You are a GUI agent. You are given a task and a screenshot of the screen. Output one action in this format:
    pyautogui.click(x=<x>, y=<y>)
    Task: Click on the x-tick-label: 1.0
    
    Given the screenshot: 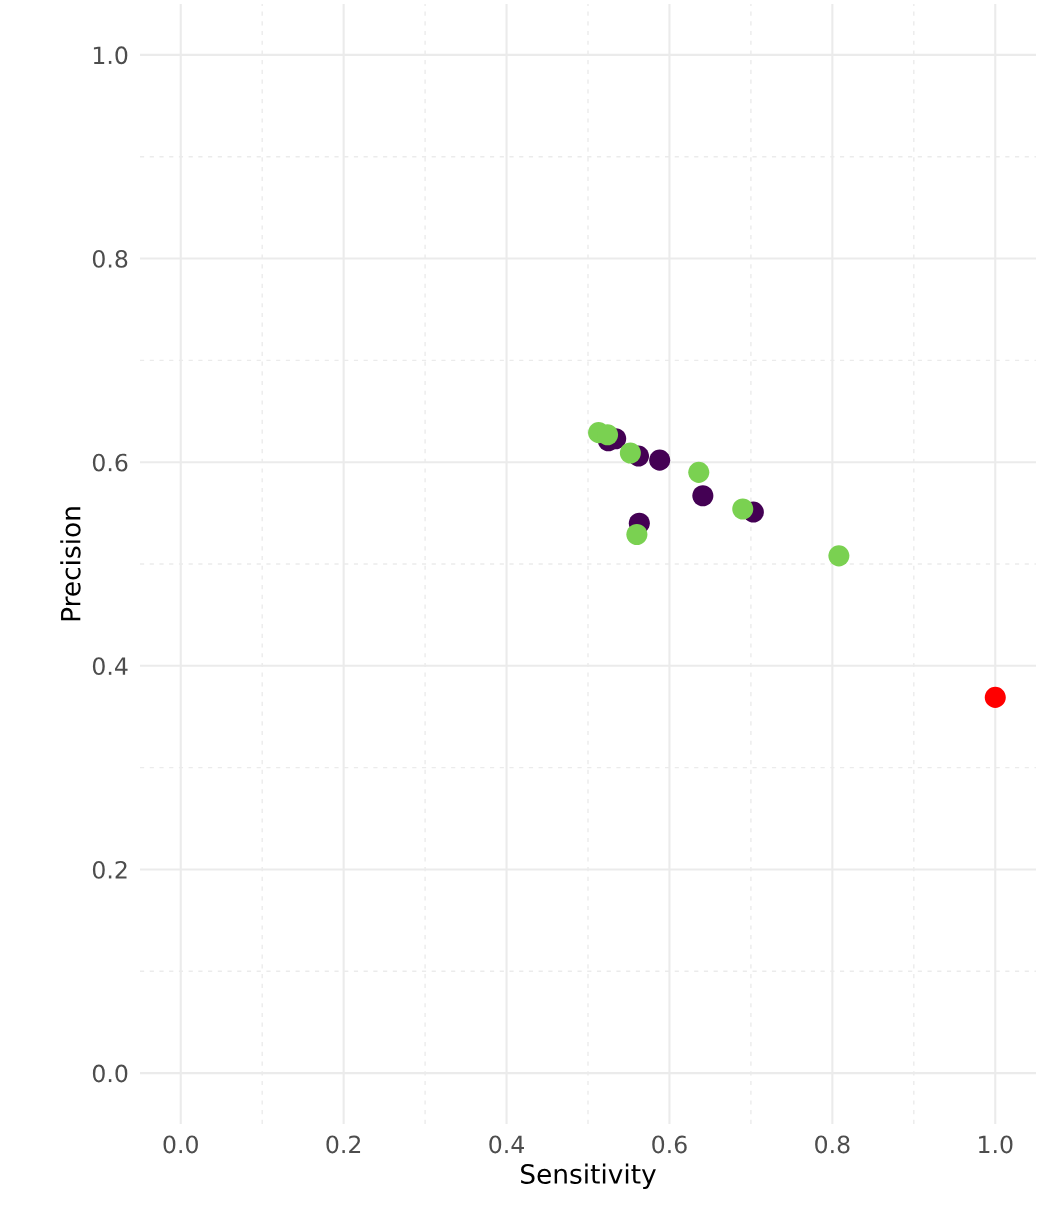 What is the action you would take?
    pyautogui.click(x=996, y=1144)
    